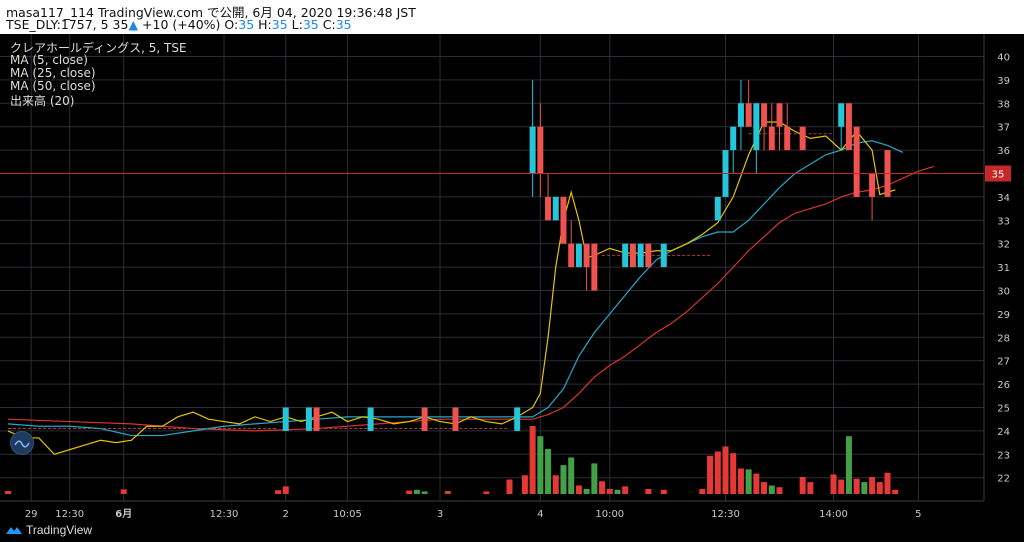 Image resolution: width=1024 pixels, height=542 pixels. Describe the element at coordinates (1003, 338) in the screenshot. I see `y-tick-label: 28` at that location.